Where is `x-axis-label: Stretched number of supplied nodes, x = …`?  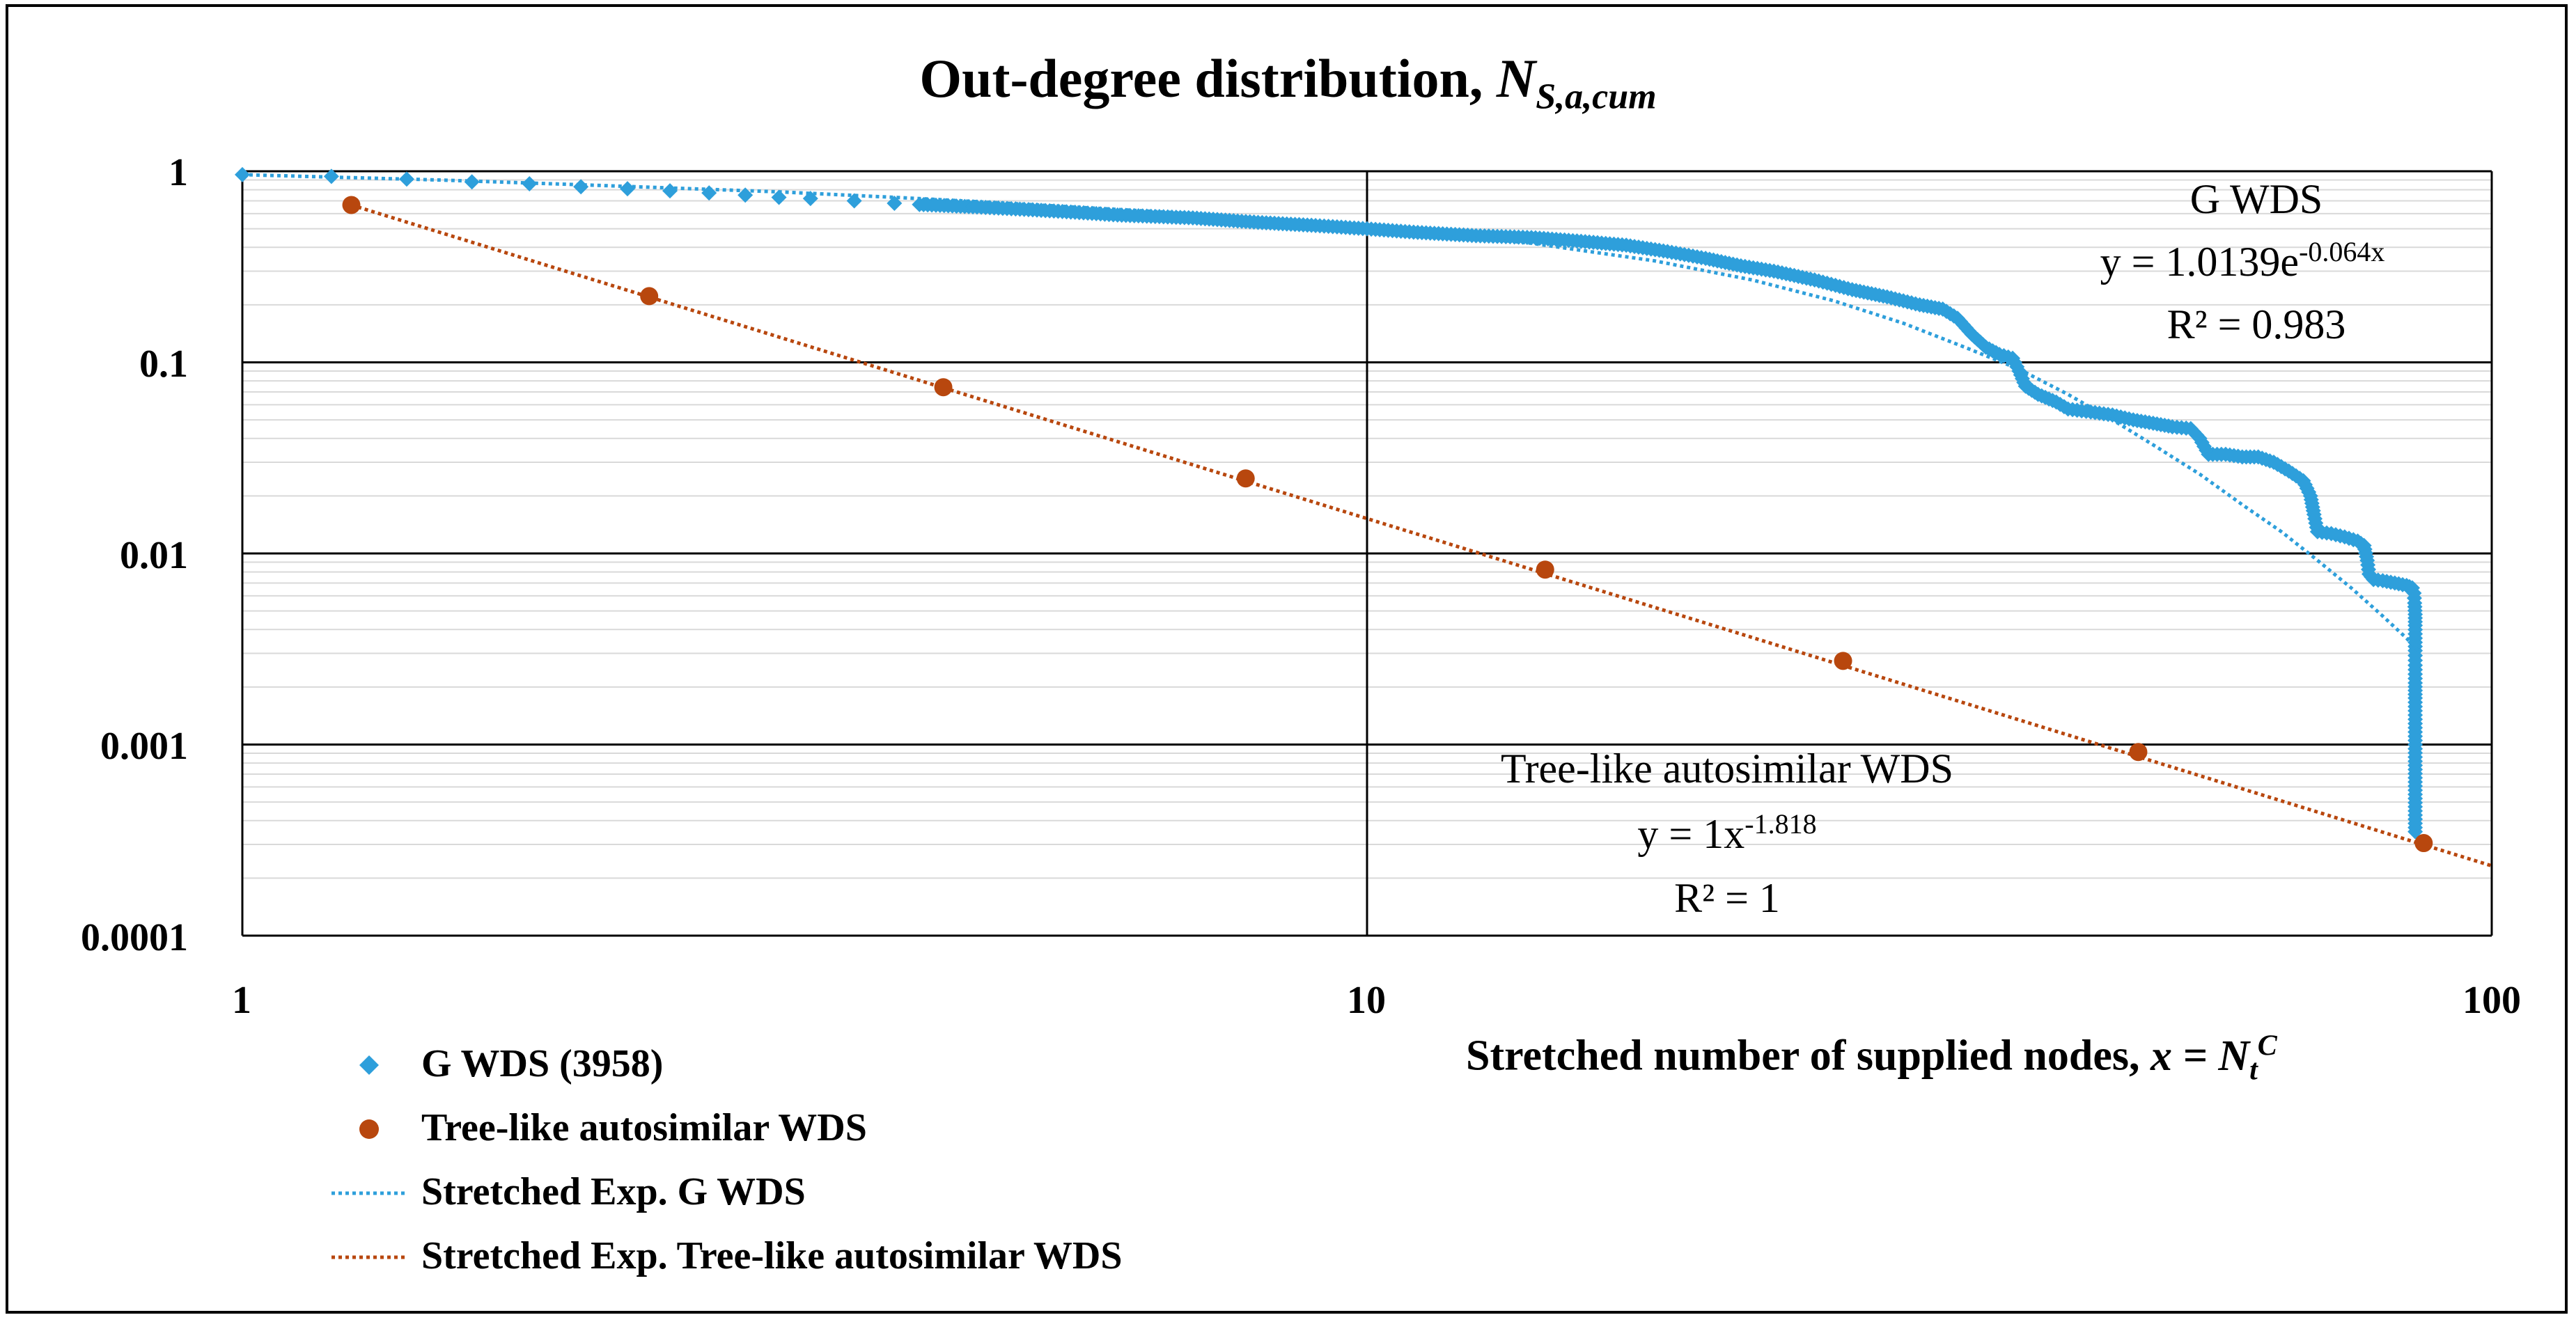 x-axis-label: Stretched number of supplied nodes, x = … is located at coordinates (1871, 1058).